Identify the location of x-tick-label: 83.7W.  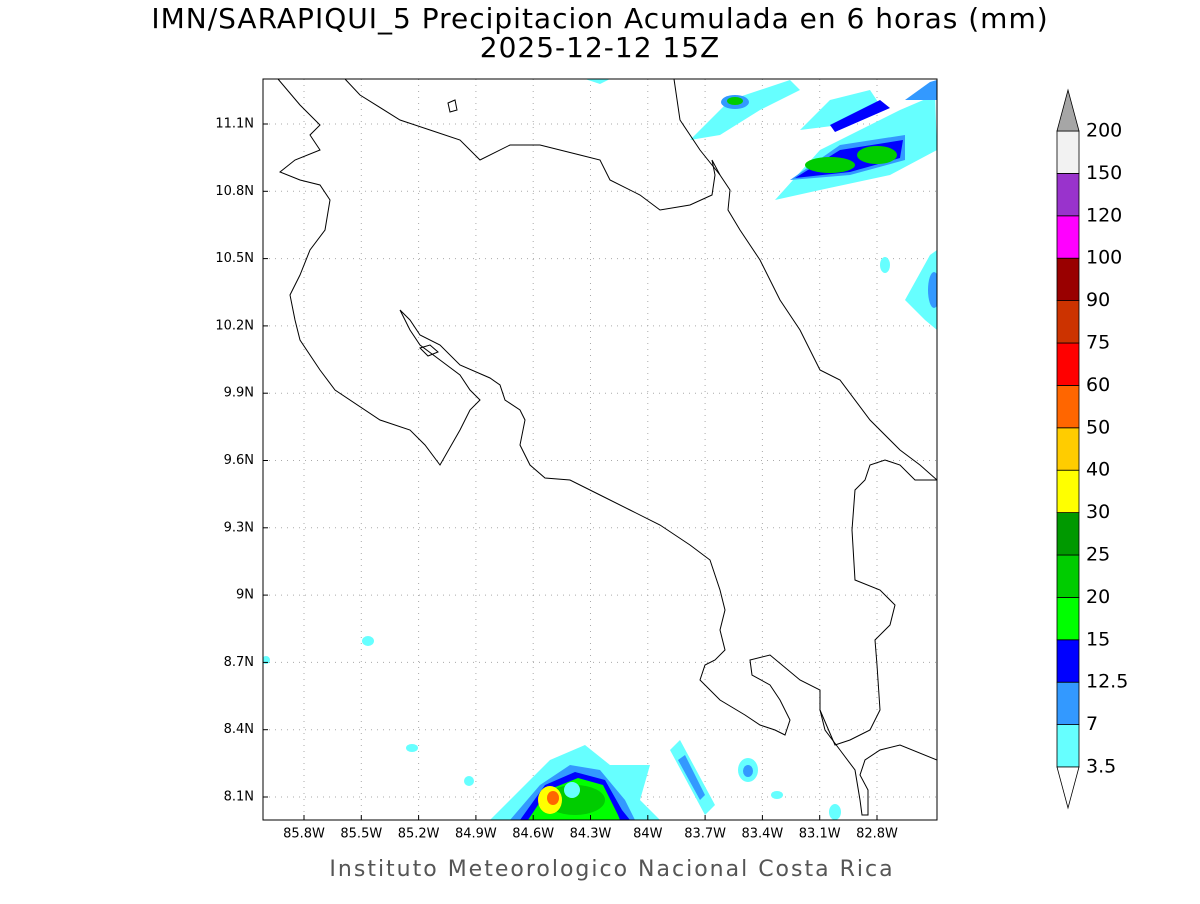
(705, 834).